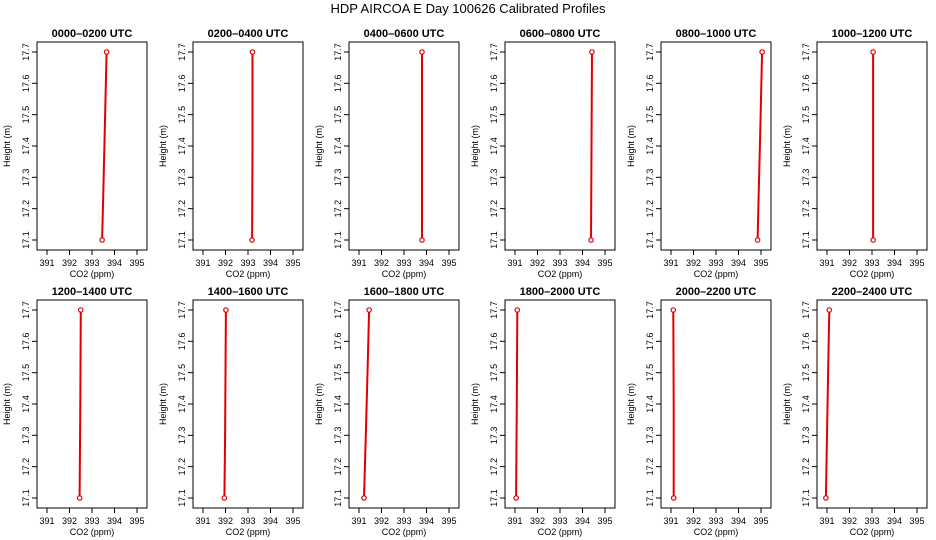 The height and width of the screenshot is (540, 936). Describe the element at coordinates (404, 34) in the screenshot. I see `panel-title: 0400–0600 UTC` at that location.